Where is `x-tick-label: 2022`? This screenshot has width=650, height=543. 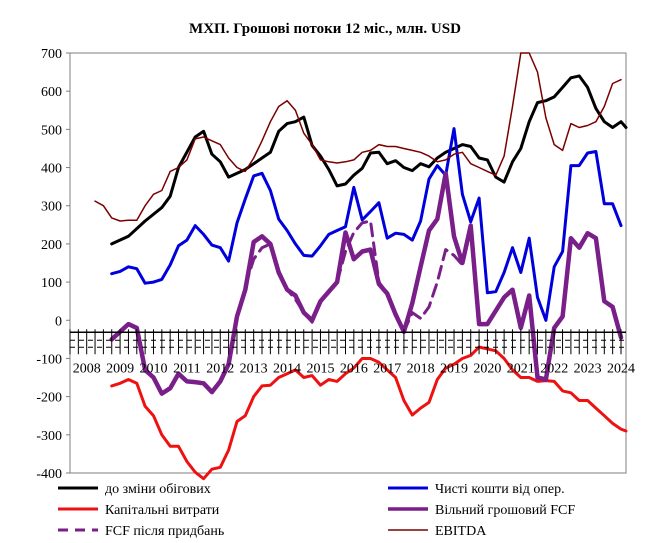 x-tick-label: 2022 is located at coordinates (554, 368).